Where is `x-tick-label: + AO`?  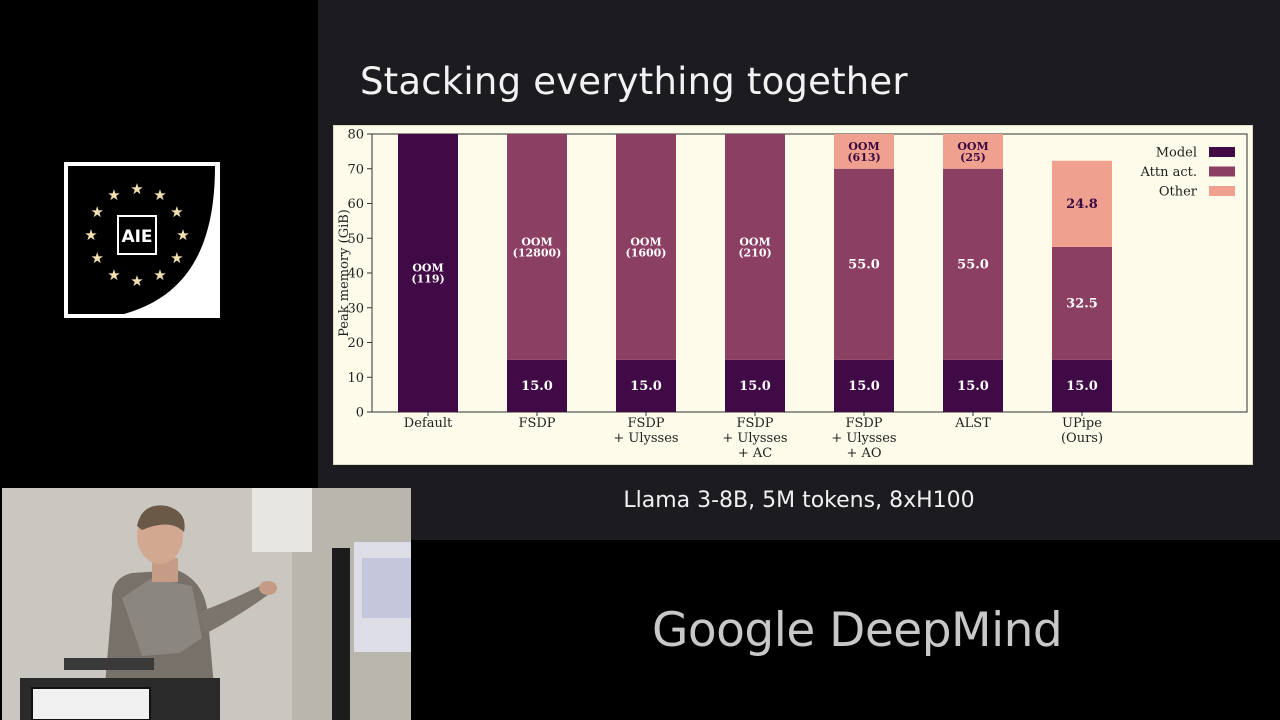 x-tick-label: + AO is located at coordinates (863, 453).